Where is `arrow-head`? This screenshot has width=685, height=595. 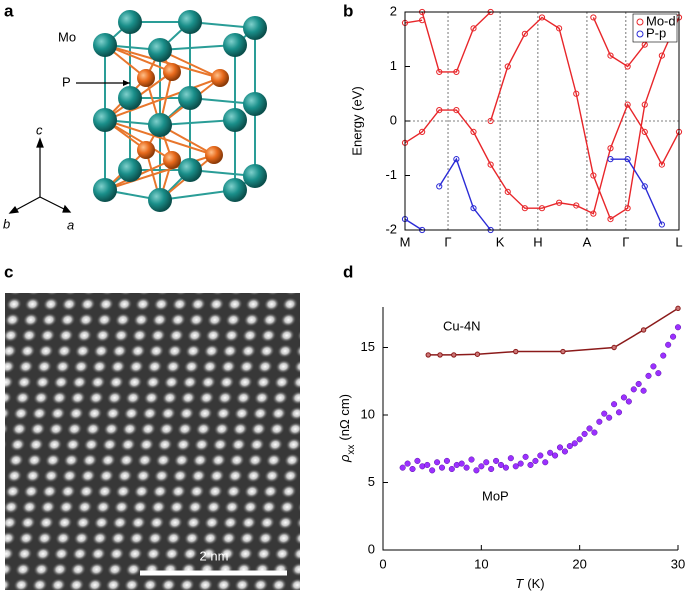
arrow-head is located at coordinates (126, 83).